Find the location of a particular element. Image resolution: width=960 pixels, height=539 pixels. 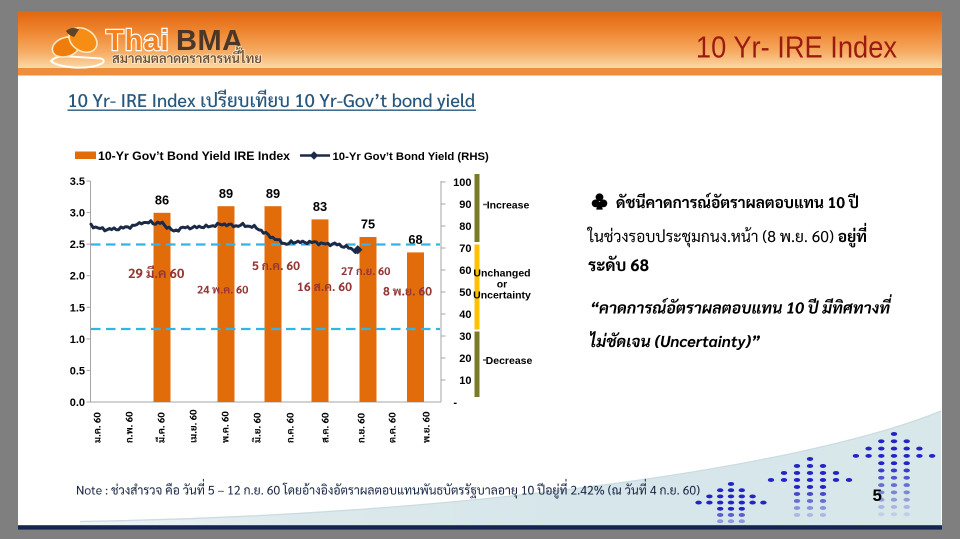

svg-text: 40 is located at coordinates (465, 315).